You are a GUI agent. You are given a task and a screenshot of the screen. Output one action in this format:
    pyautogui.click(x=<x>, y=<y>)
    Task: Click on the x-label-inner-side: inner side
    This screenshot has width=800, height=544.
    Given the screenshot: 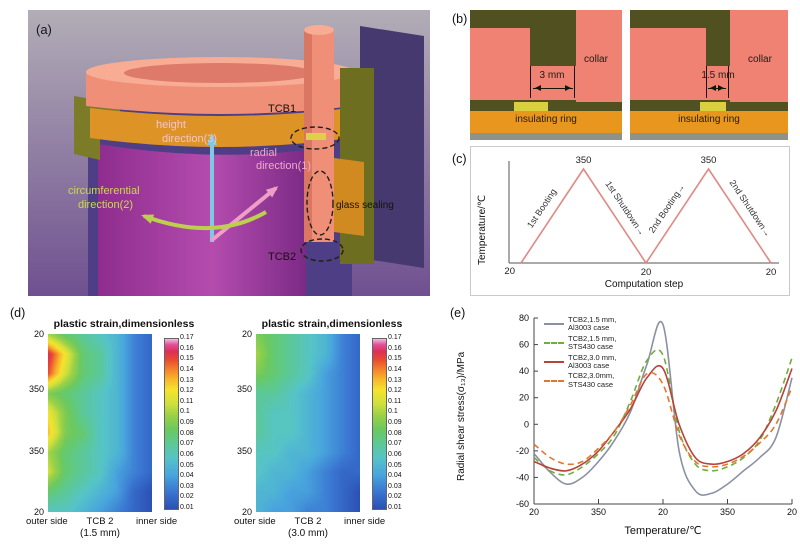 What is the action you would take?
    pyautogui.click(x=365, y=521)
    